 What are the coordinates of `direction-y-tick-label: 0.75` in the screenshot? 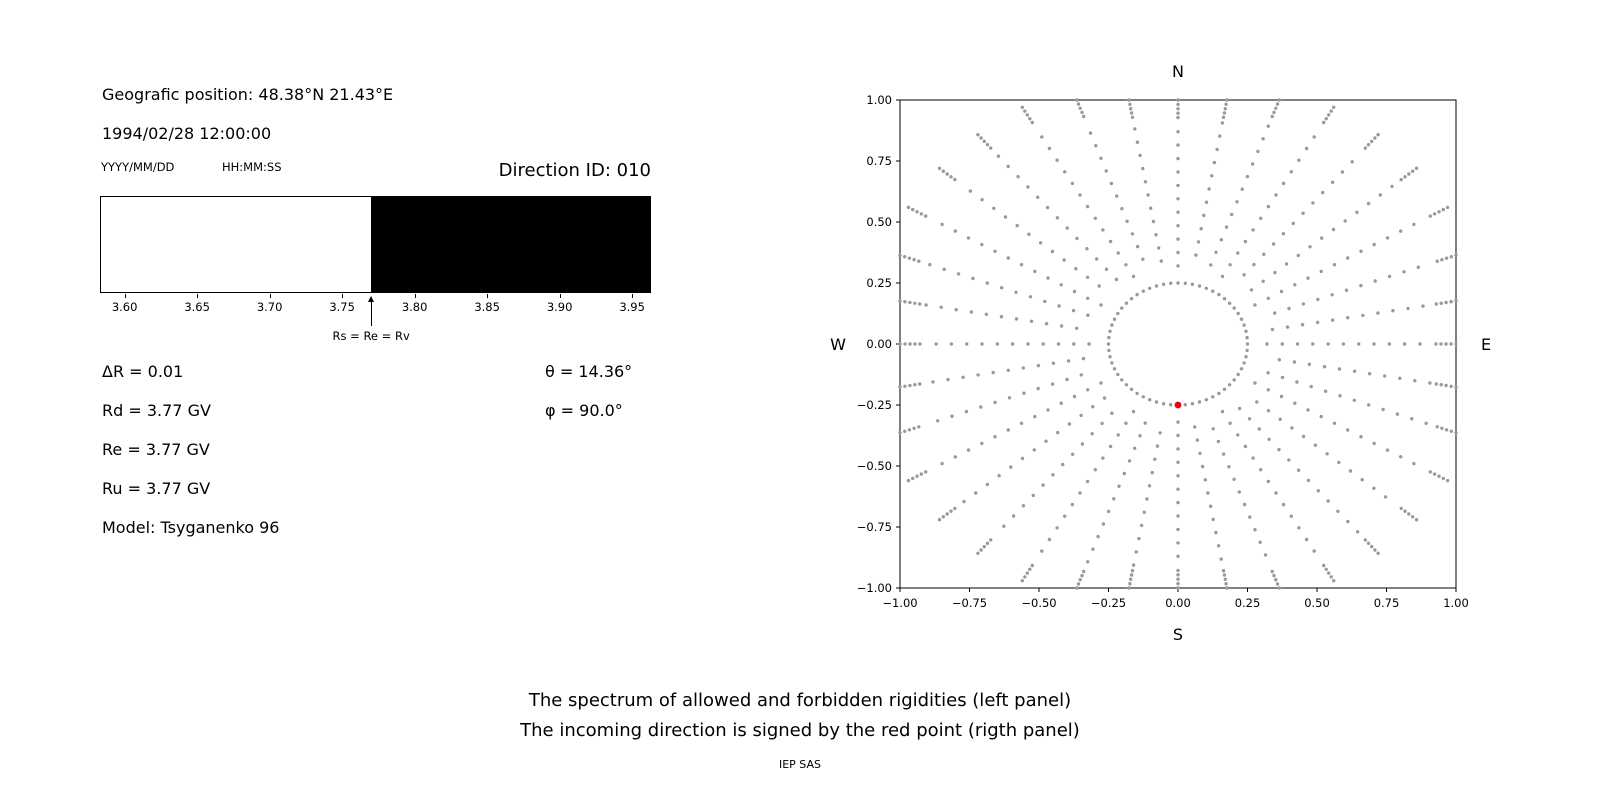 It's located at (879, 161).